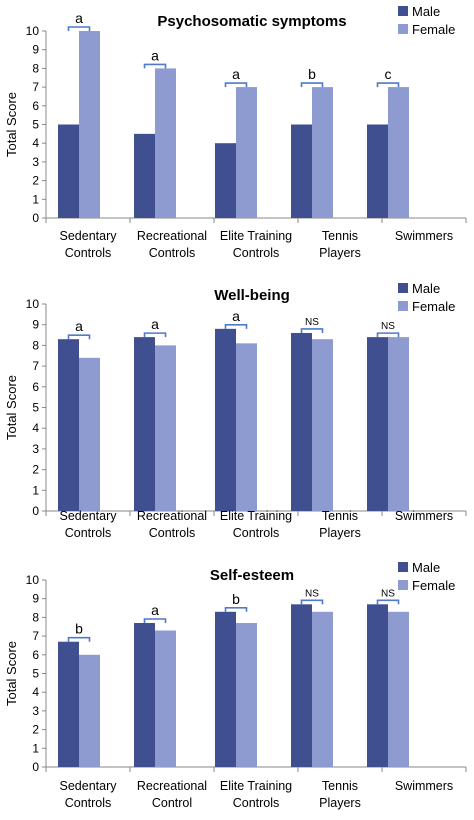 This screenshot has width=474, height=820. What do you see at coordinates (251, 21) in the screenshot?
I see `chart-title: Psychosomatic symptoms` at bounding box center [251, 21].